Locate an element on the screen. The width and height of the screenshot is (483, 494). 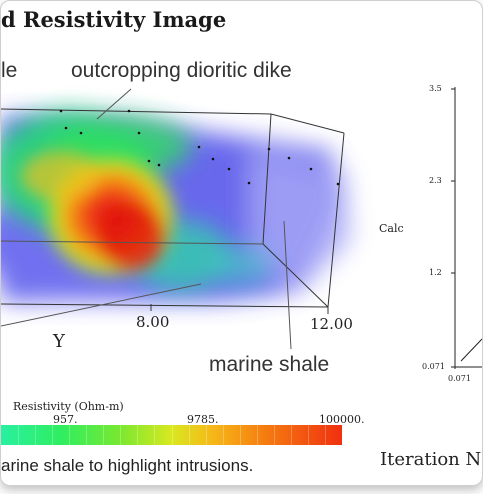
label-shale: marine shale is located at coordinates (269, 364).